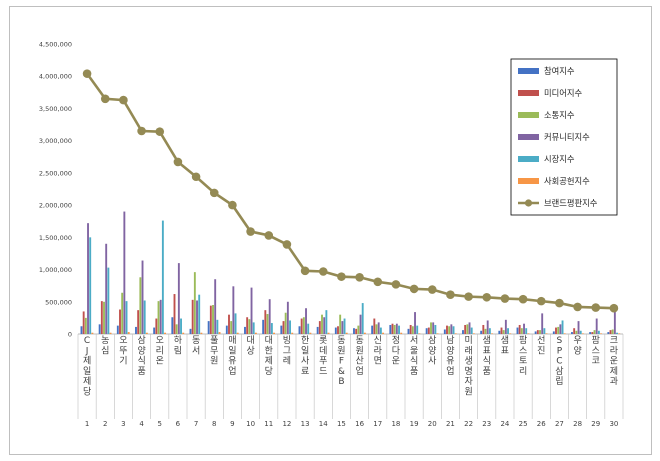  What do you see at coordinates (55, 77) in the screenshot?
I see `y-tick-label: 4,000,000` at bounding box center [55, 77].